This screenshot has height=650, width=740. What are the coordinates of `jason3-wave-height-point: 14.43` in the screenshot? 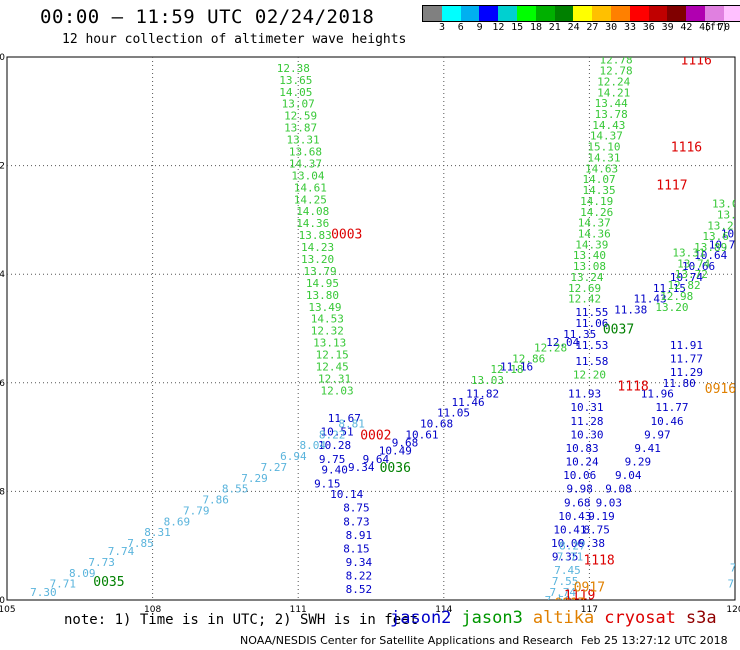 It's located at (608, 125).